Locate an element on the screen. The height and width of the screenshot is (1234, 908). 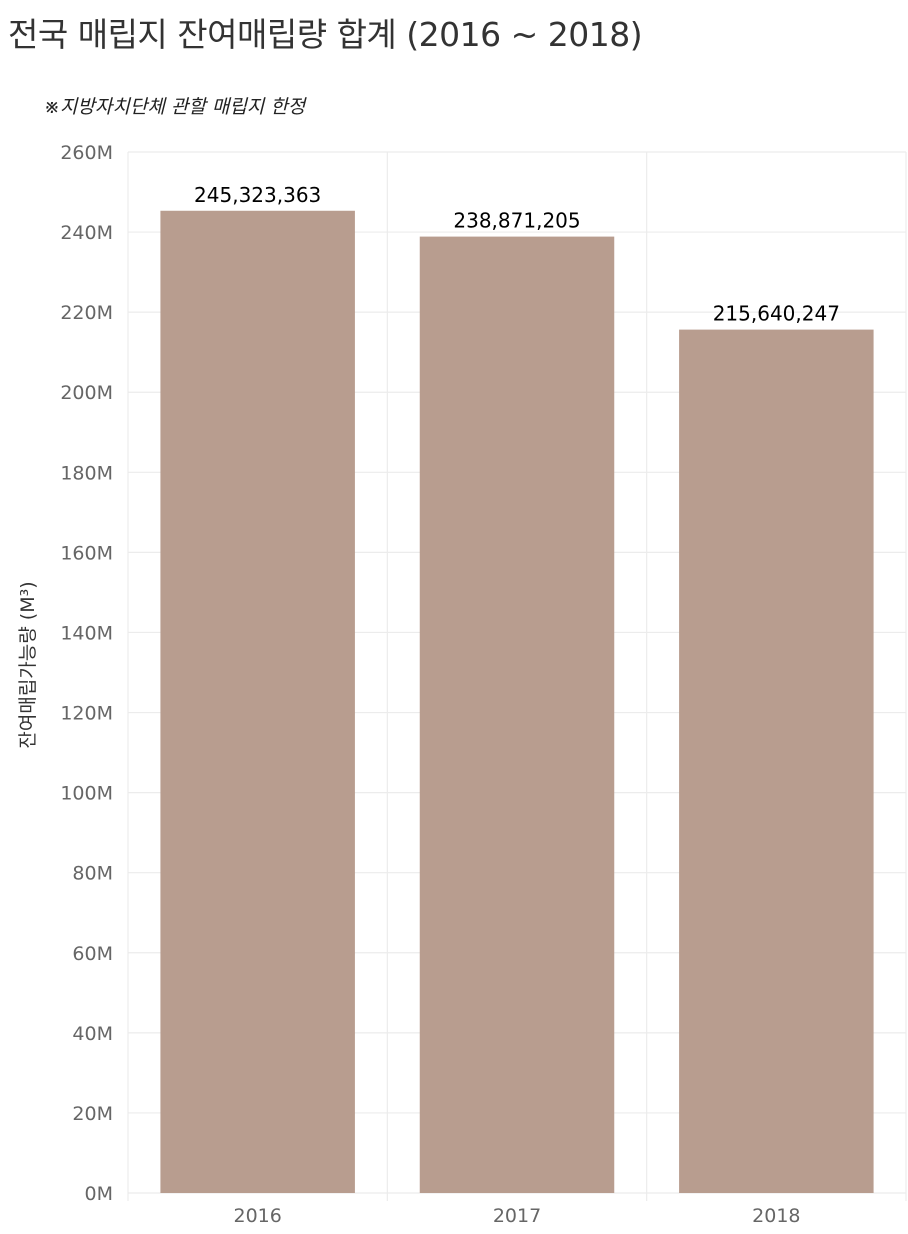
x-tick-label-2016: 2016 is located at coordinates (257, 1216).